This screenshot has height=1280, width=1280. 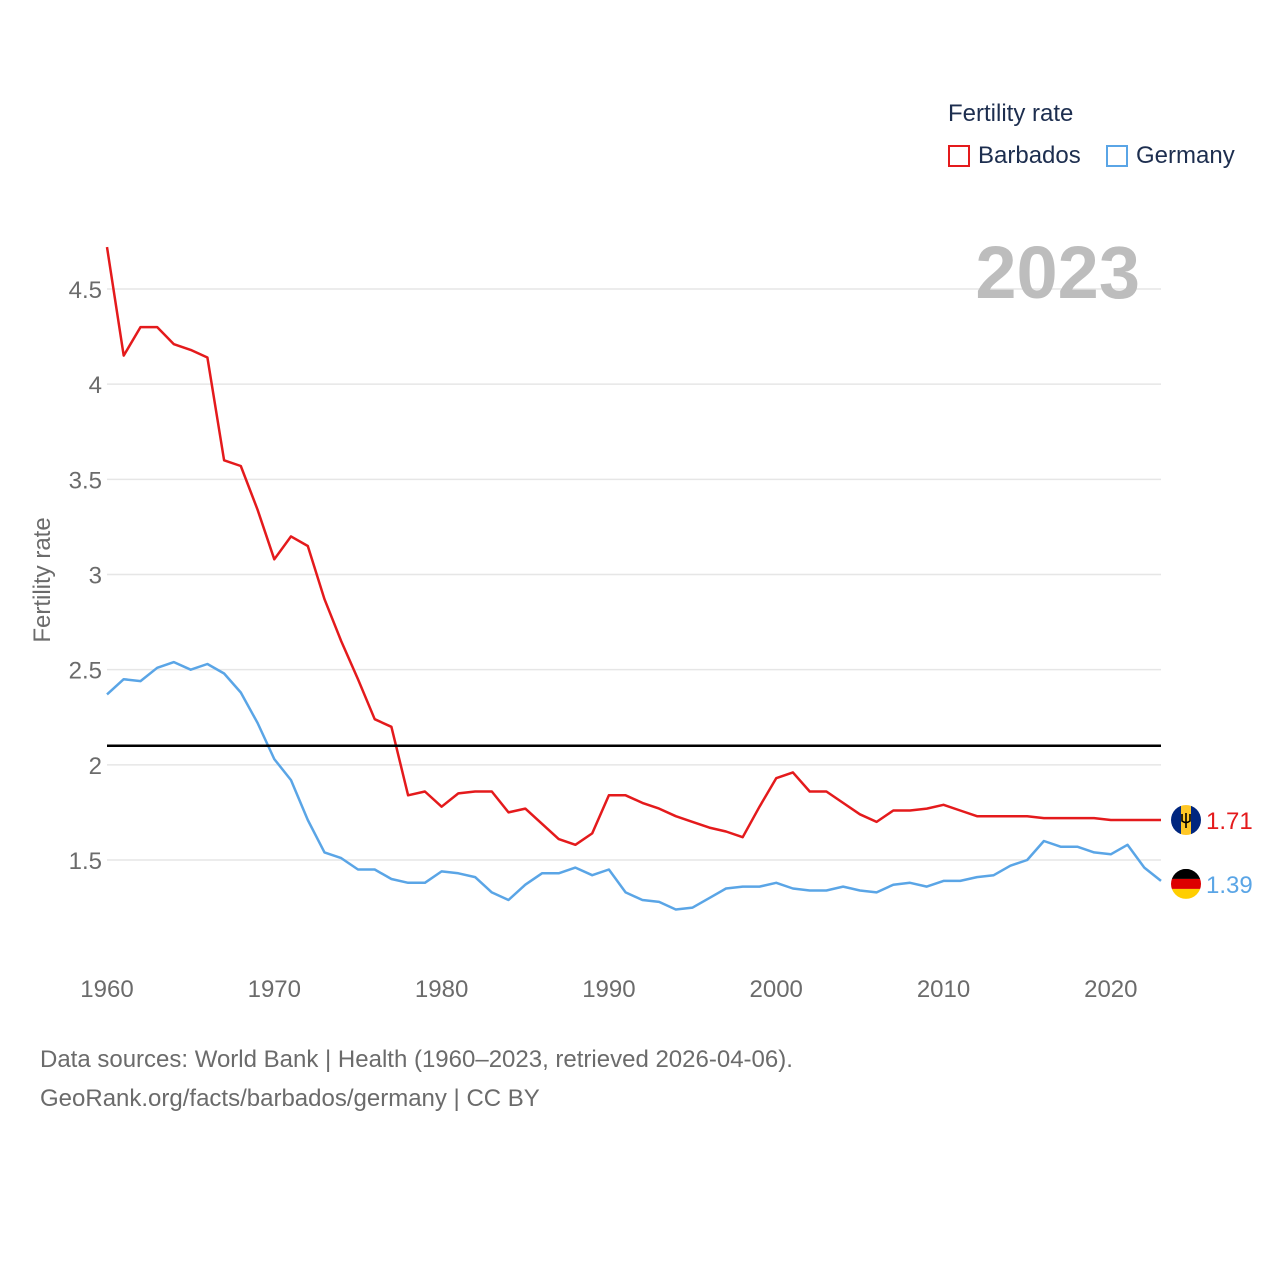 What do you see at coordinates (42, 579) in the screenshot?
I see `y-axis-label: Fertility rate` at bounding box center [42, 579].